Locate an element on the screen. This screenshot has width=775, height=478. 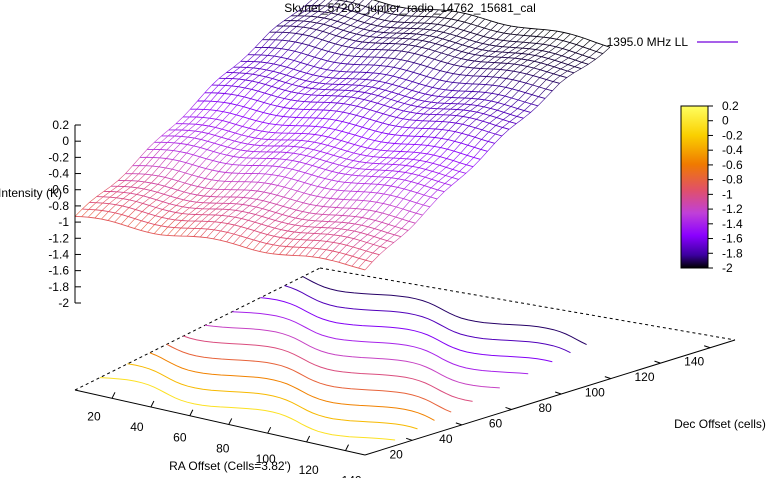
z-tick-label: -0.6 is located at coordinates (58, 190).